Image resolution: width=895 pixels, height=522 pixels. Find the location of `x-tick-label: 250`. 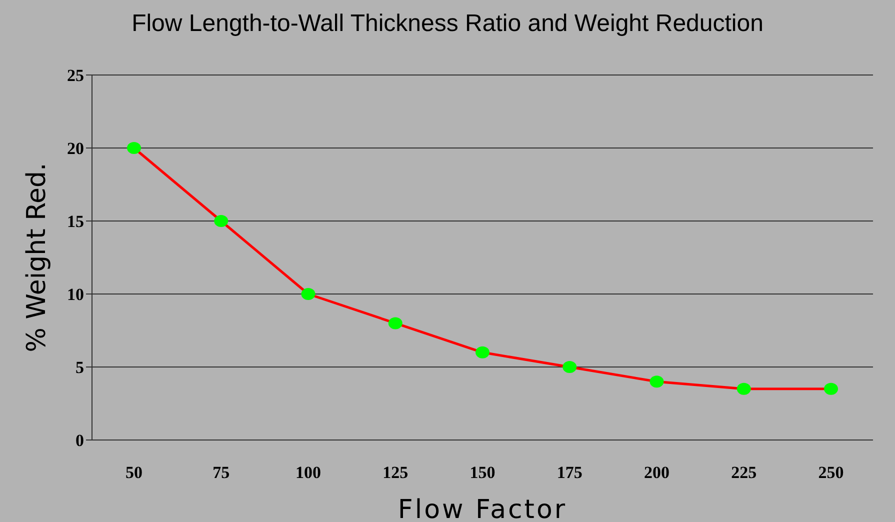

x-tick-label: 250 is located at coordinates (831, 472).